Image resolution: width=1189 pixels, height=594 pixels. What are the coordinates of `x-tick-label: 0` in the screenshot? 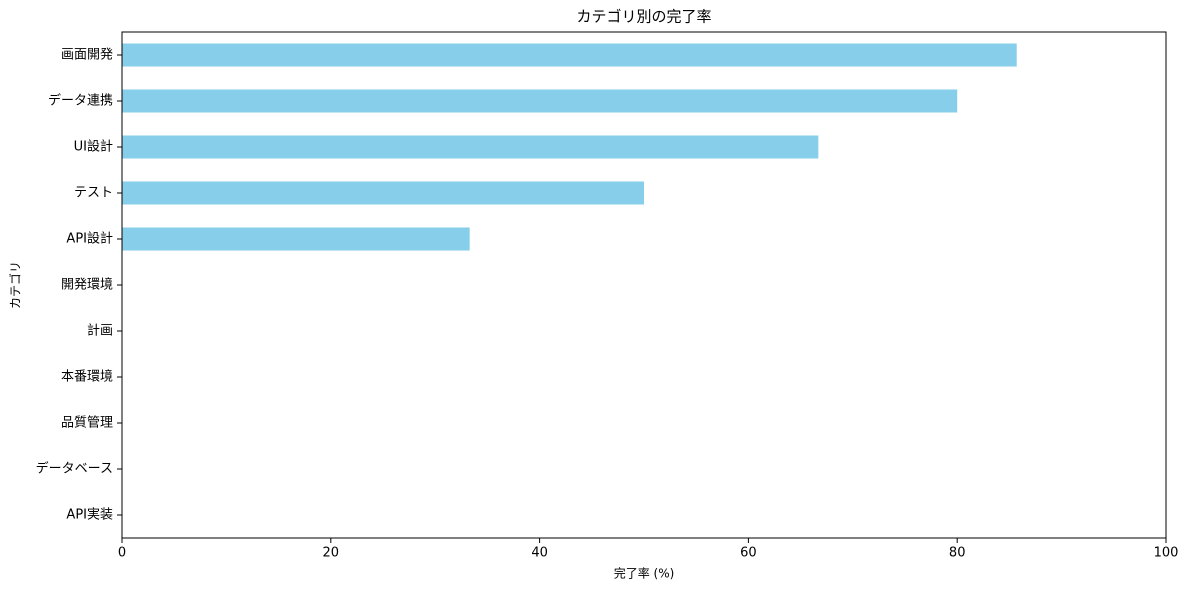 It's located at (122, 553).